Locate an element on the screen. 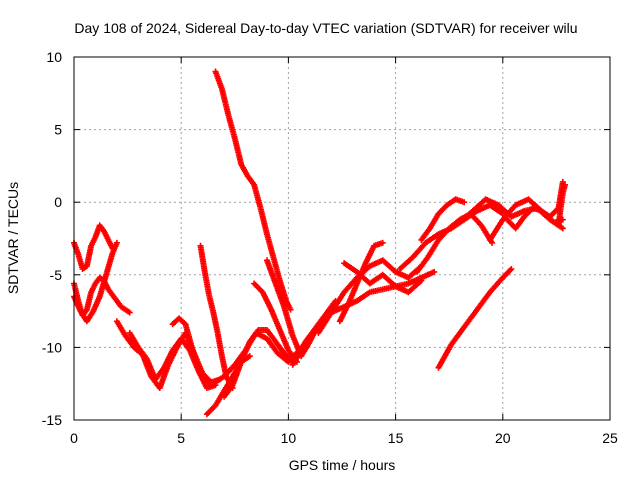 This screenshot has height=480, width=640. x-tick-label: 5 is located at coordinates (181, 438).